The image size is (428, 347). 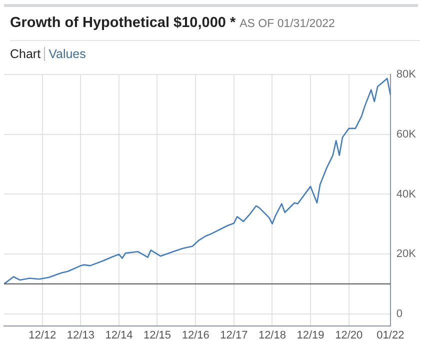 I want to click on chart-title: Growth of Hypothetical $10,000 *, so click(x=123, y=23).